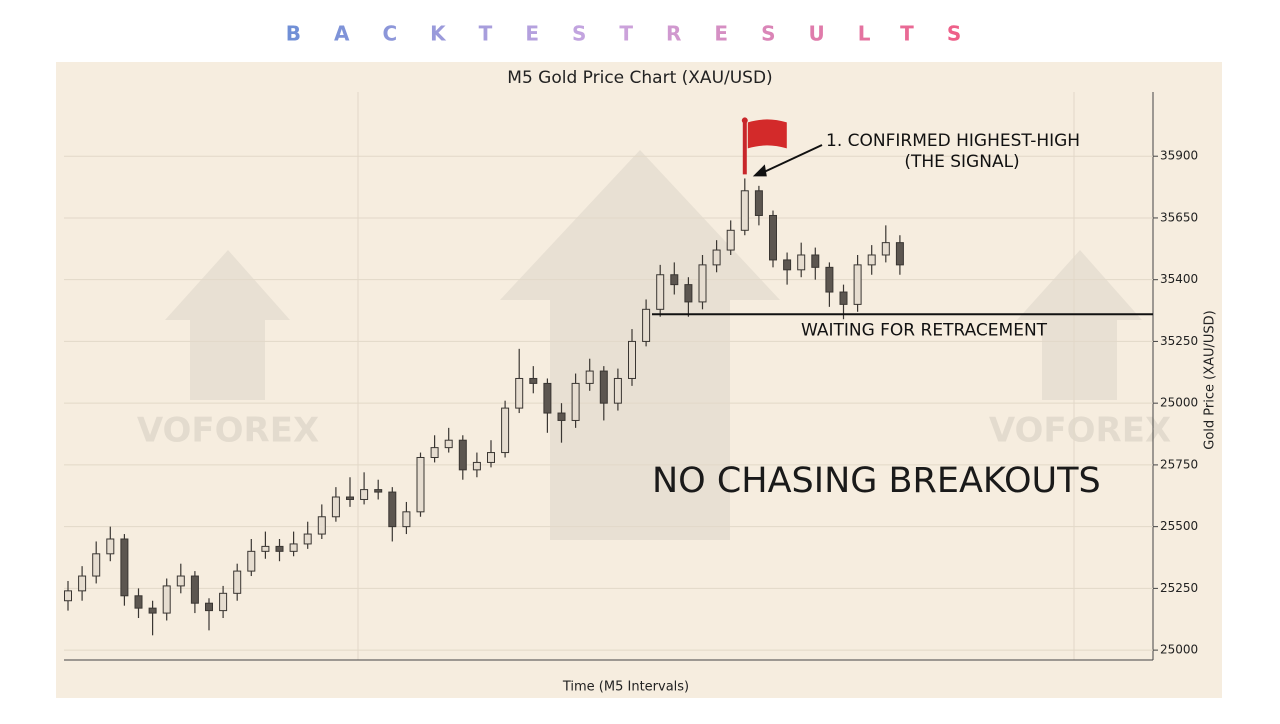  What do you see at coordinates (1179, 588) in the screenshot?
I see `y-tick-label: 25250` at bounding box center [1179, 588].